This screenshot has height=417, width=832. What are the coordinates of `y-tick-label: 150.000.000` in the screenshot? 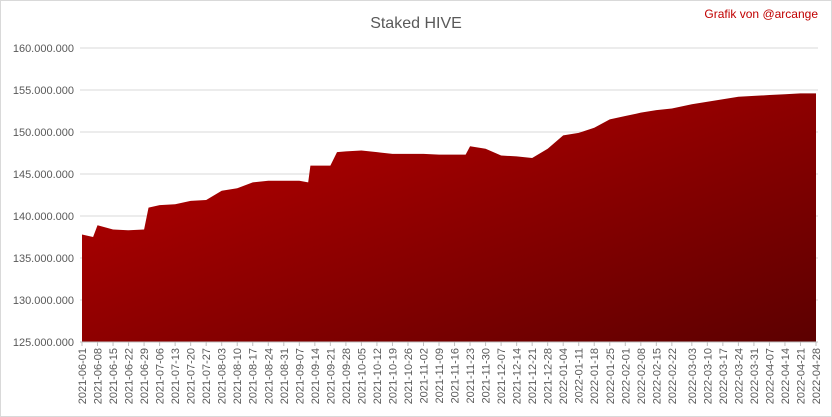 It's located at (43, 133).